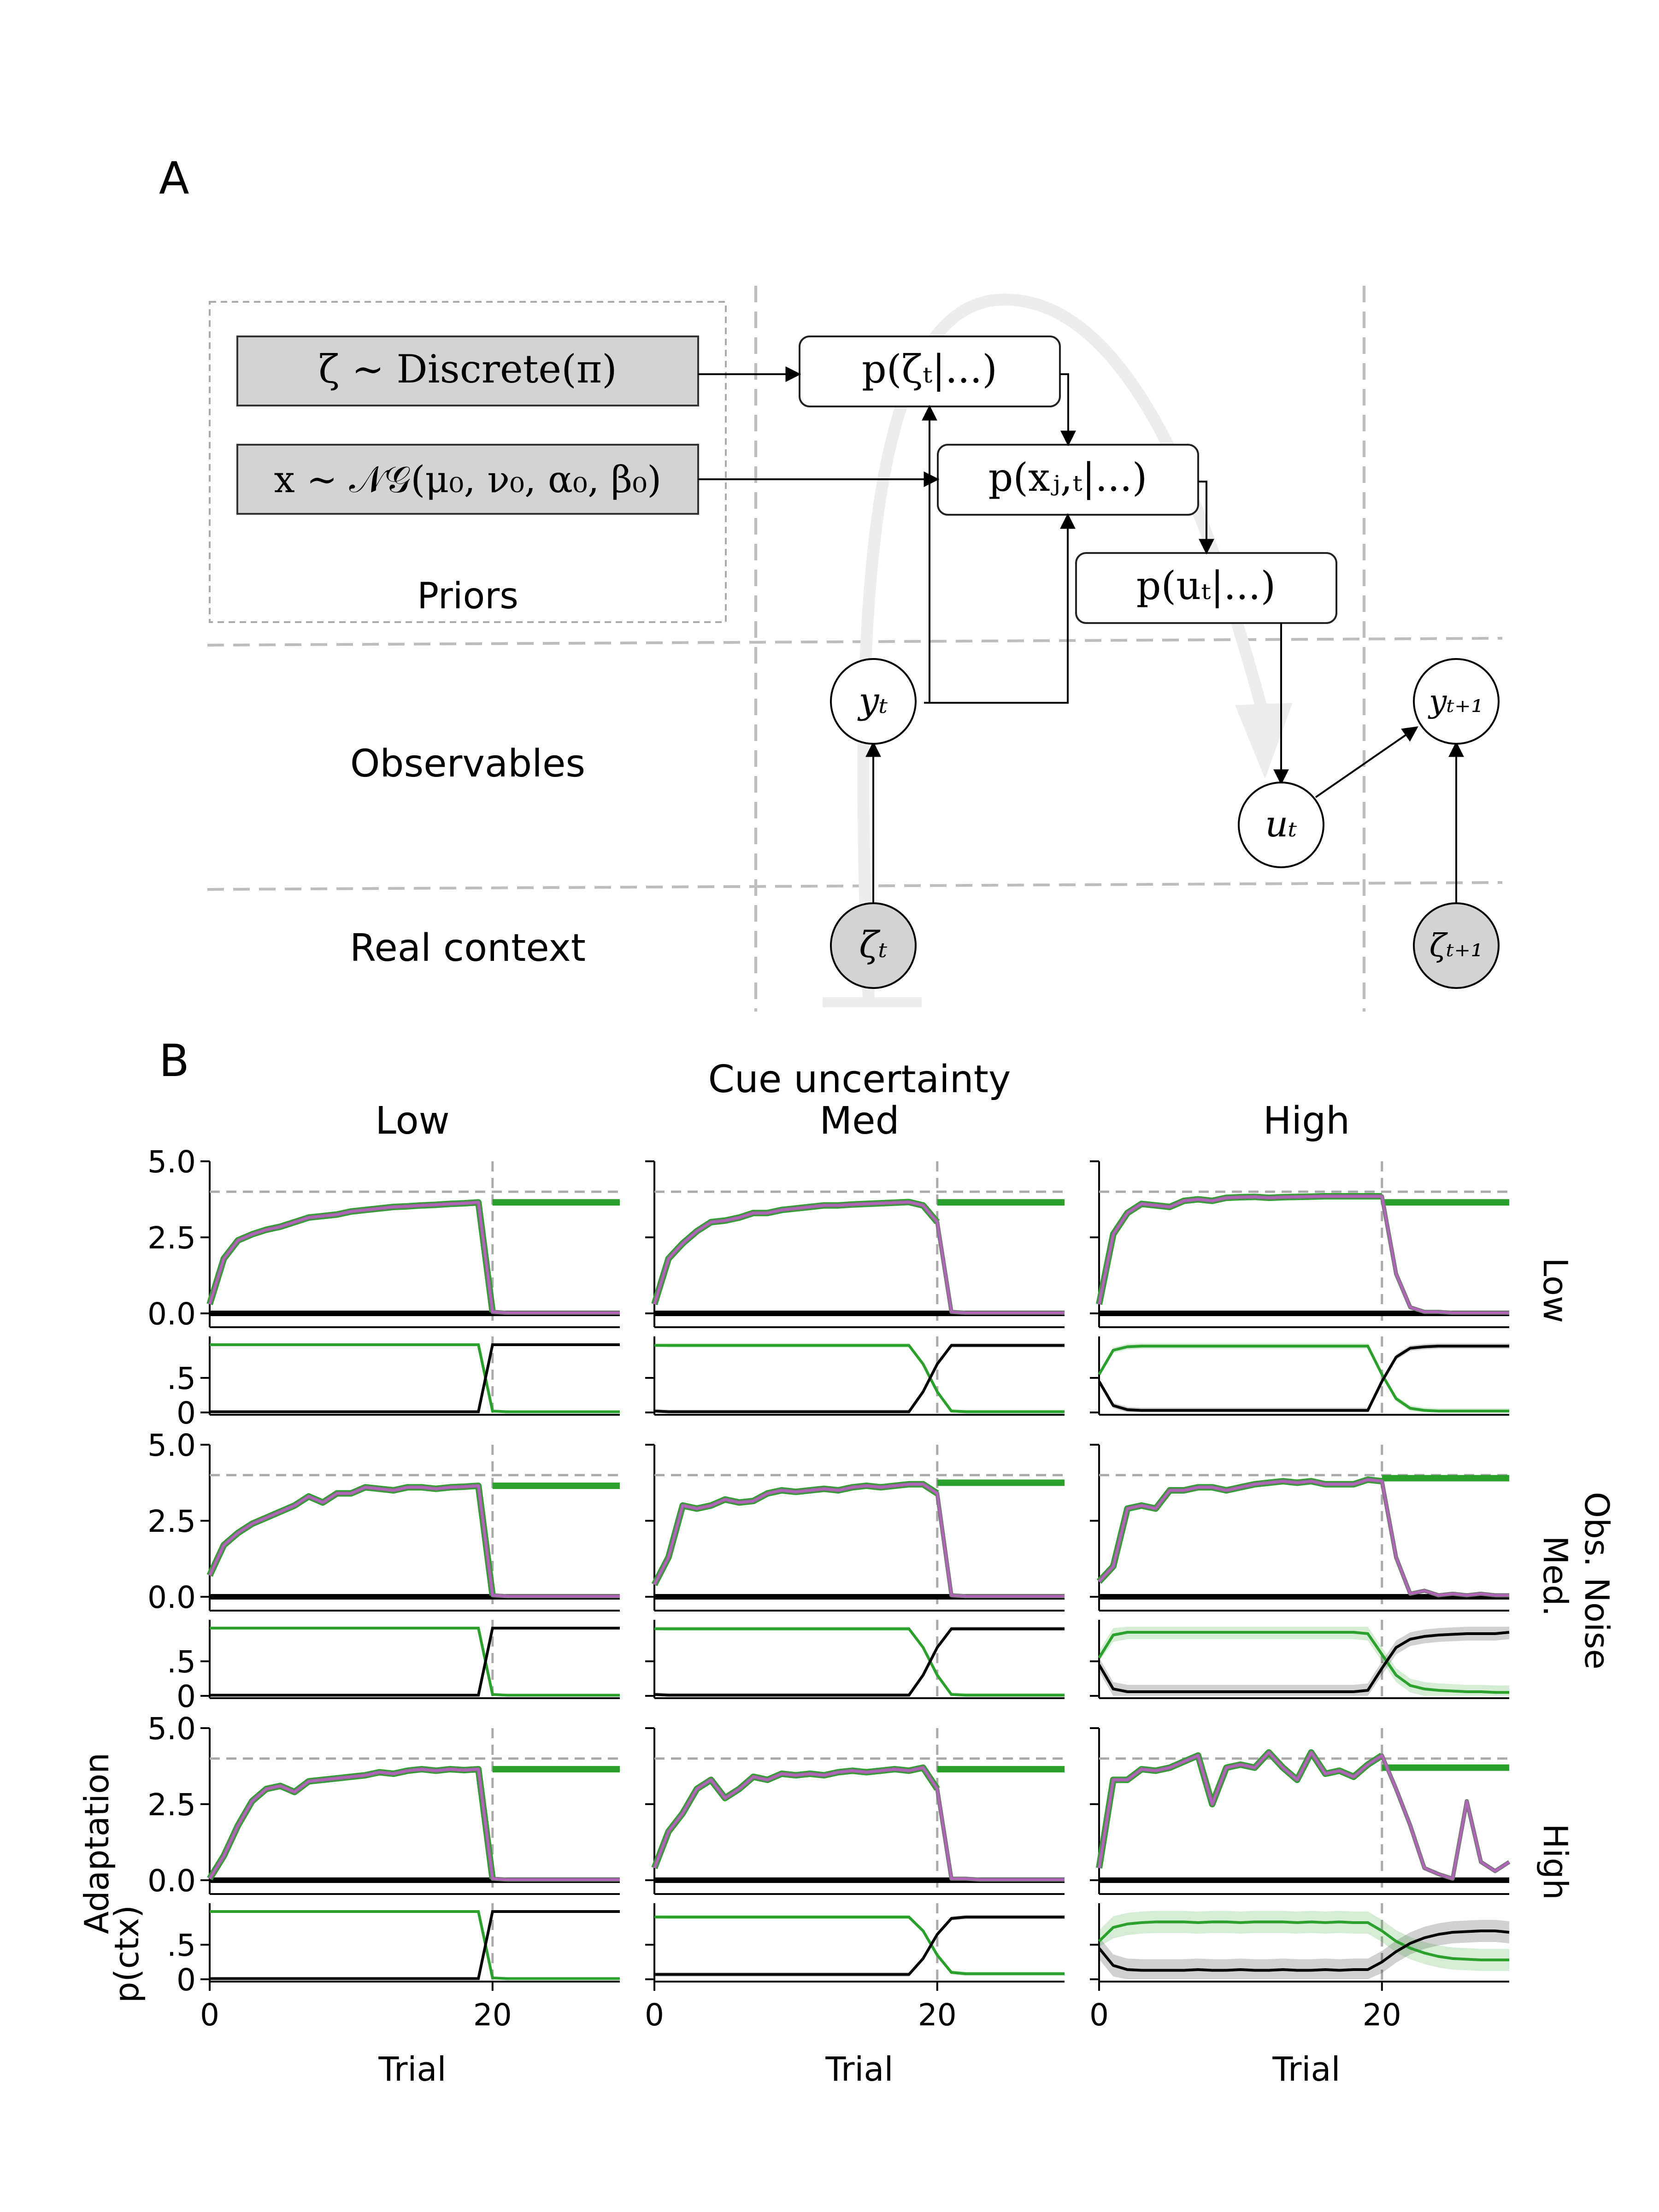 Image resolution: width=1659 pixels, height=2212 pixels. What do you see at coordinates (412, 1121) in the screenshot?
I see `col-title-low: Low` at bounding box center [412, 1121].